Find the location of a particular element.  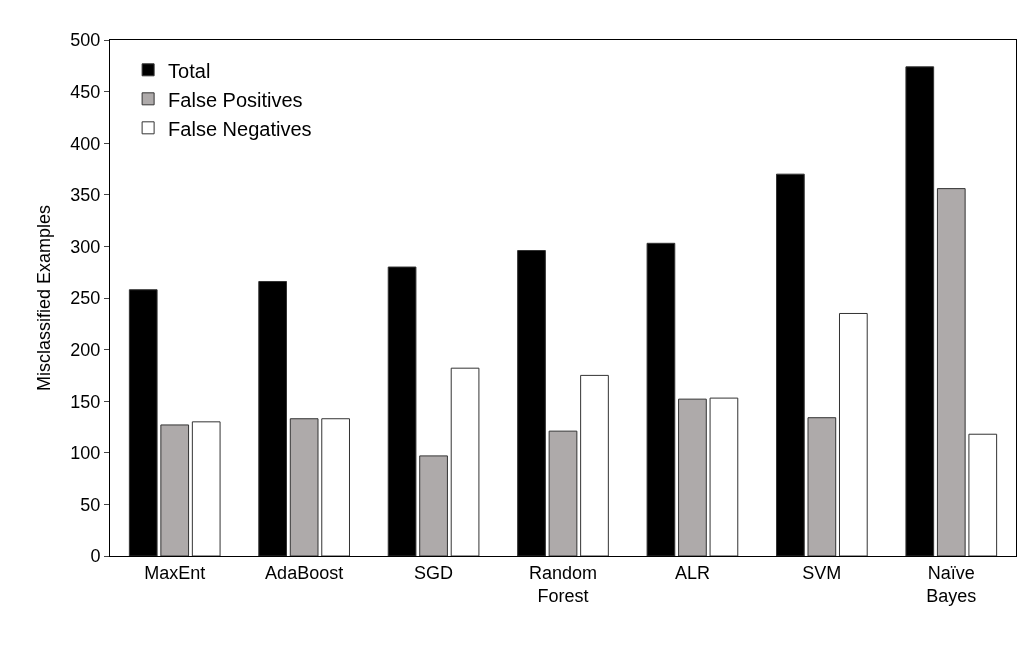

y-tick-label: 350 is located at coordinates (85, 195).